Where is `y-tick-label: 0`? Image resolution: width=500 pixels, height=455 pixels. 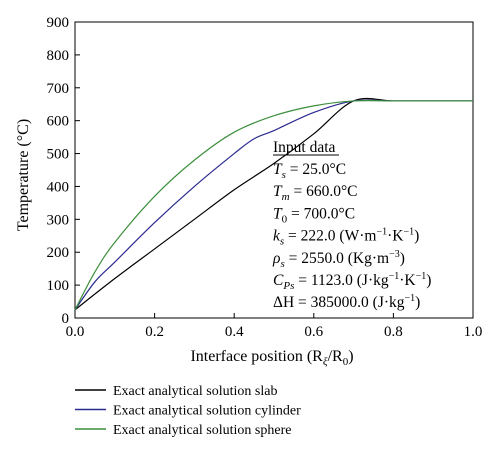
y-tick-label: 0 is located at coordinates (66, 319).